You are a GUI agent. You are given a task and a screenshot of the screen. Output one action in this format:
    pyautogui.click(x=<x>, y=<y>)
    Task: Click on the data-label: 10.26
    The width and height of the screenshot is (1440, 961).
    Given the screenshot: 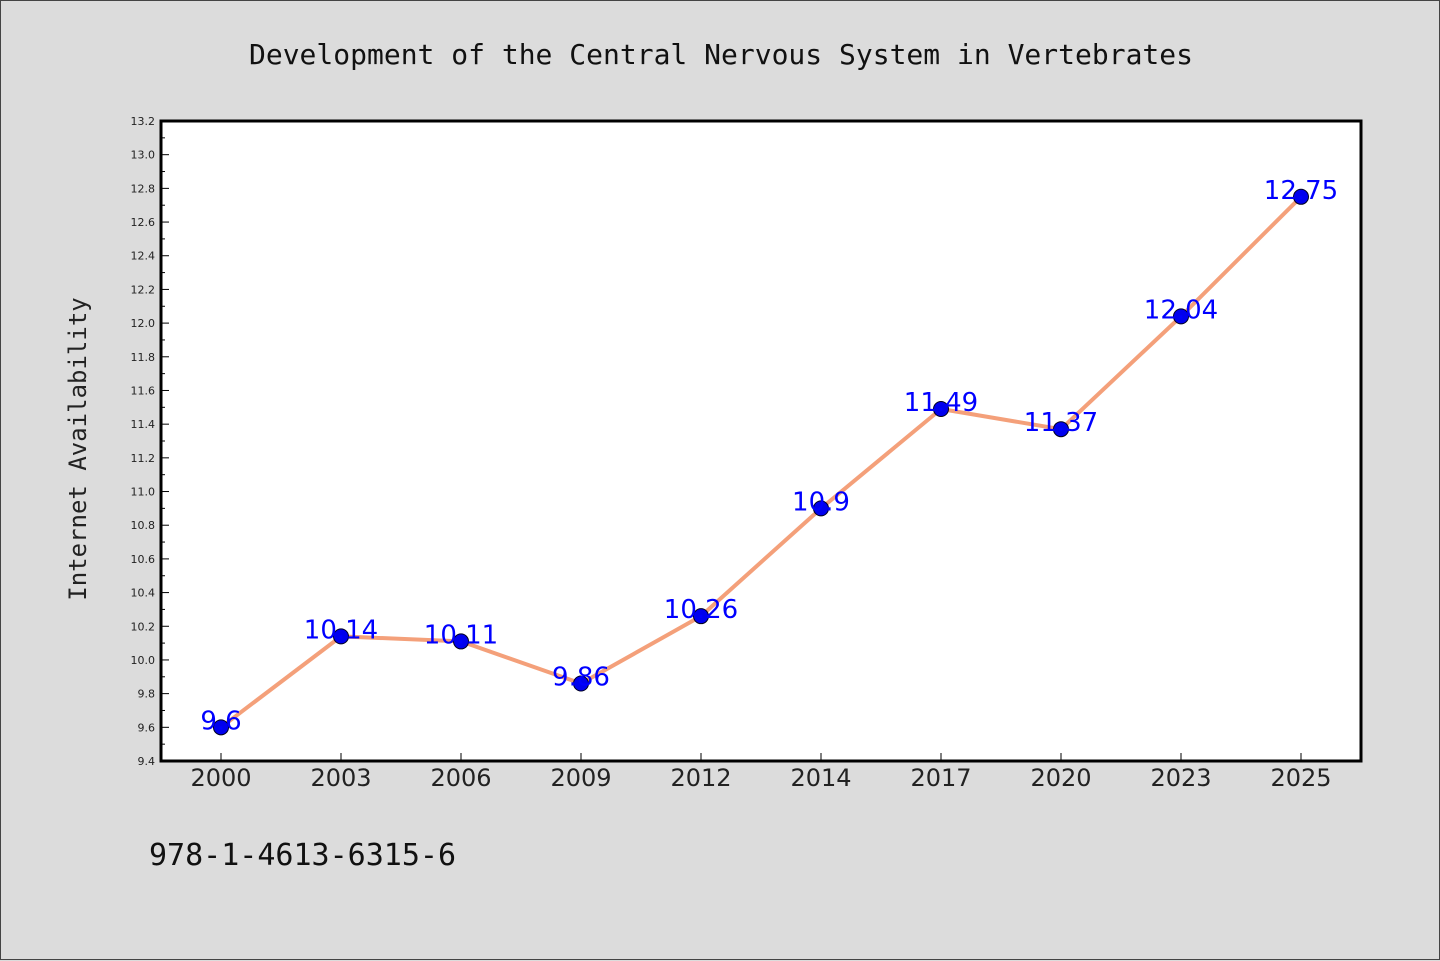 What is the action you would take?
    pyautogui.click(x=701, y=610)
    